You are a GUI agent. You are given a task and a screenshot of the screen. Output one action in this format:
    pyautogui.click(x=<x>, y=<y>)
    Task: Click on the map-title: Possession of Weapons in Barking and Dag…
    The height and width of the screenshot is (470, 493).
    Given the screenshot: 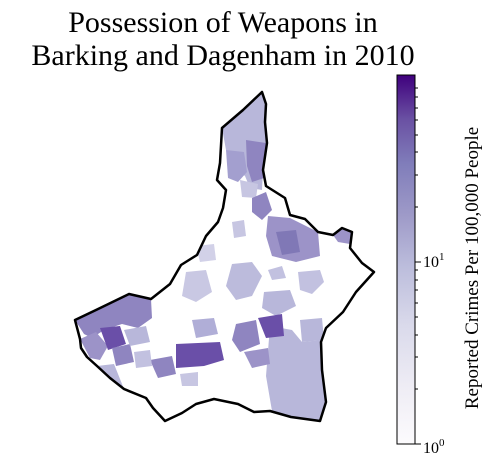 What is the action you would take?
    pyautogui.click(x=223, y=39)
    